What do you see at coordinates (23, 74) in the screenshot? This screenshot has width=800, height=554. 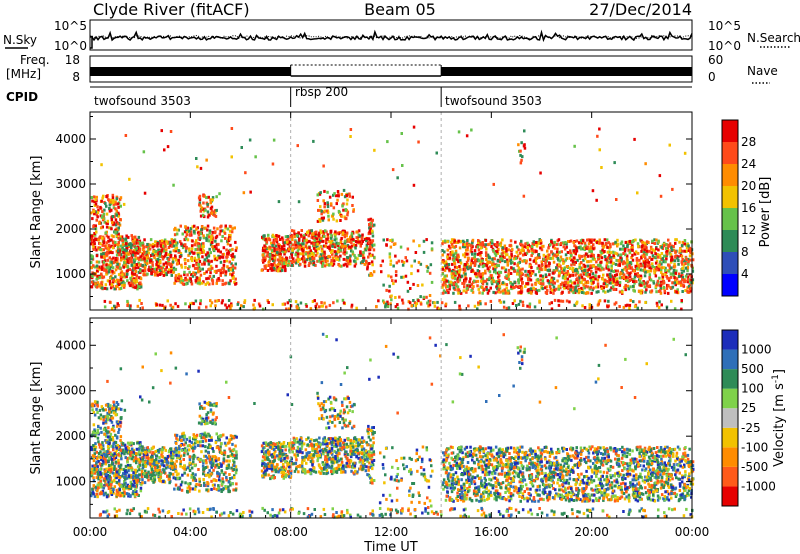 I see `freq-label-line2: [MHz]` at bounding box center [23, 74].